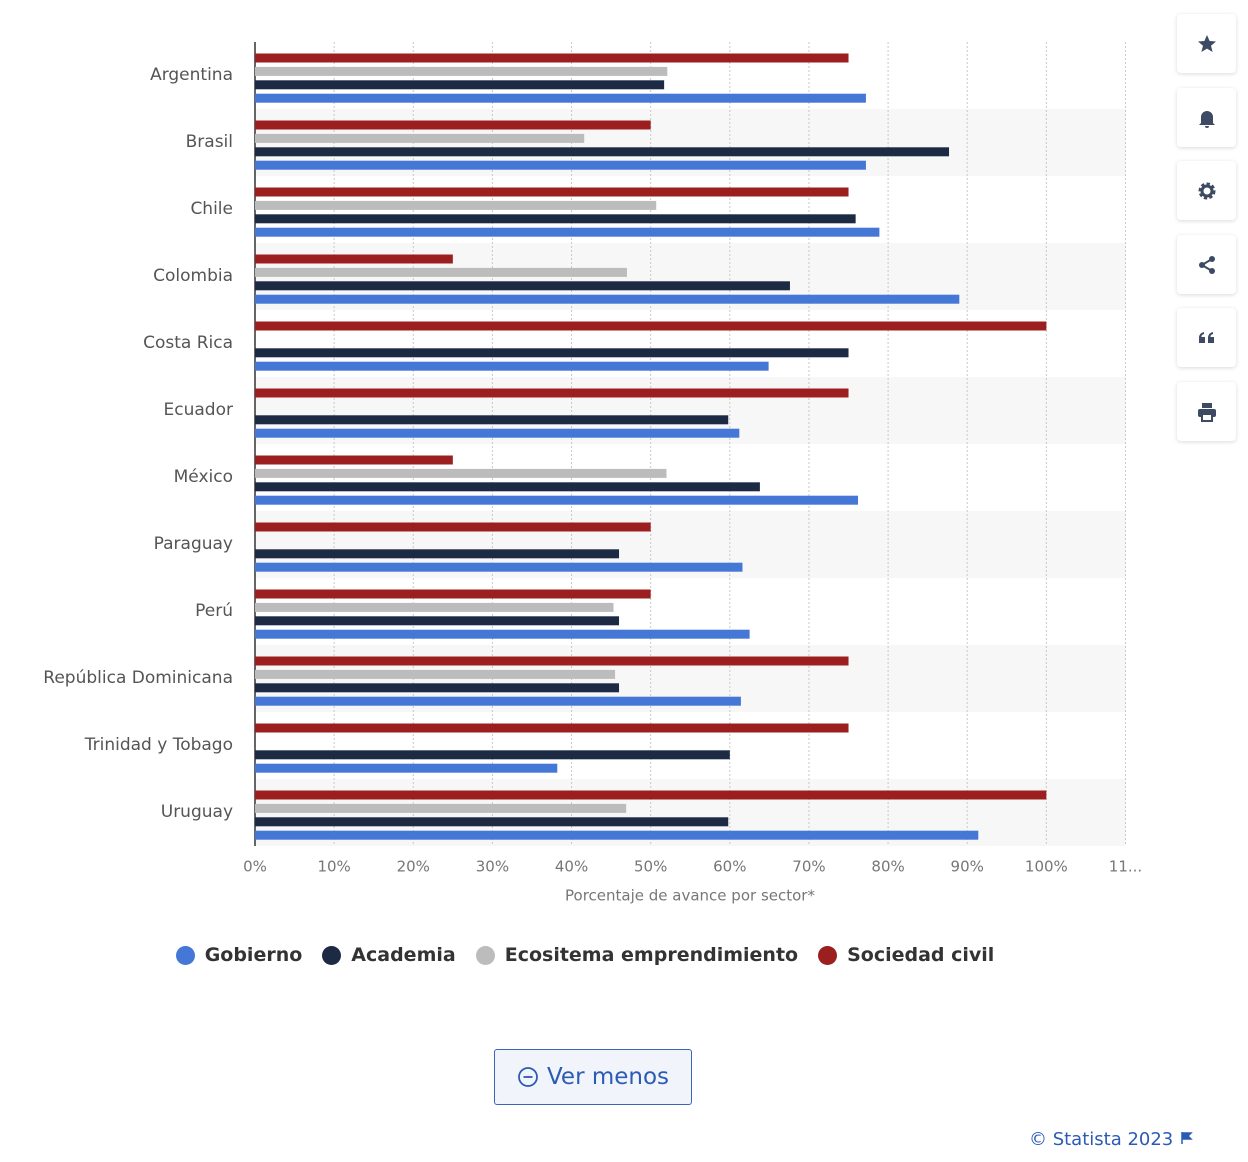  I want to click on alert-button, so click(1206, 117).